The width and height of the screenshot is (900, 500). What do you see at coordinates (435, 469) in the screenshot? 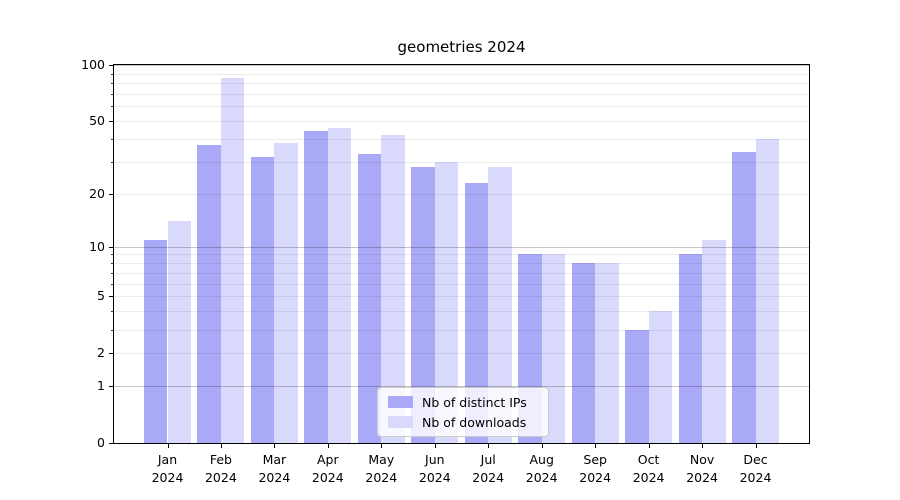
I see `x-tick-label-jun: Jun 2024` at bounding box center [435, 469].